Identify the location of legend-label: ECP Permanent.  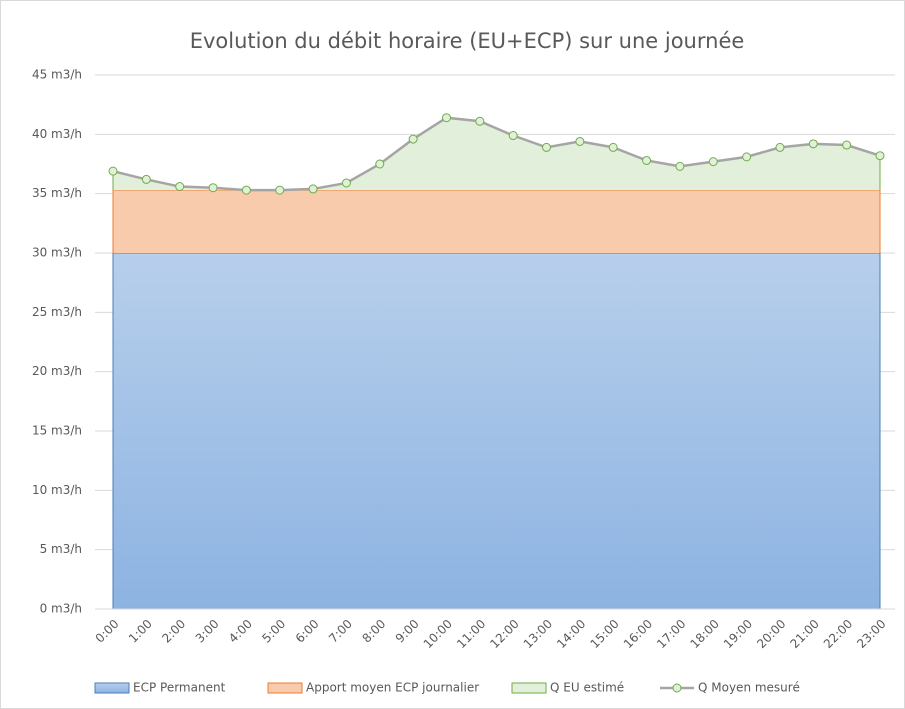
(179, 688).